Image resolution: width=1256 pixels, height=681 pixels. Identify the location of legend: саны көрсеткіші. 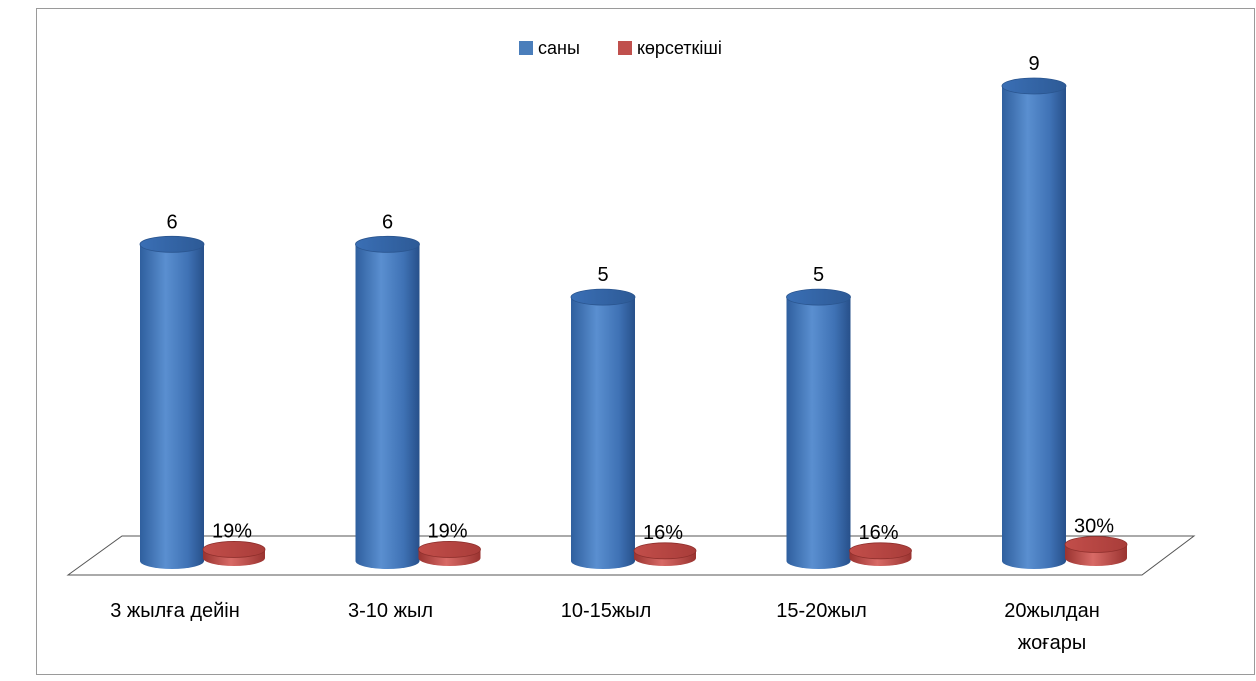
(620, 48).